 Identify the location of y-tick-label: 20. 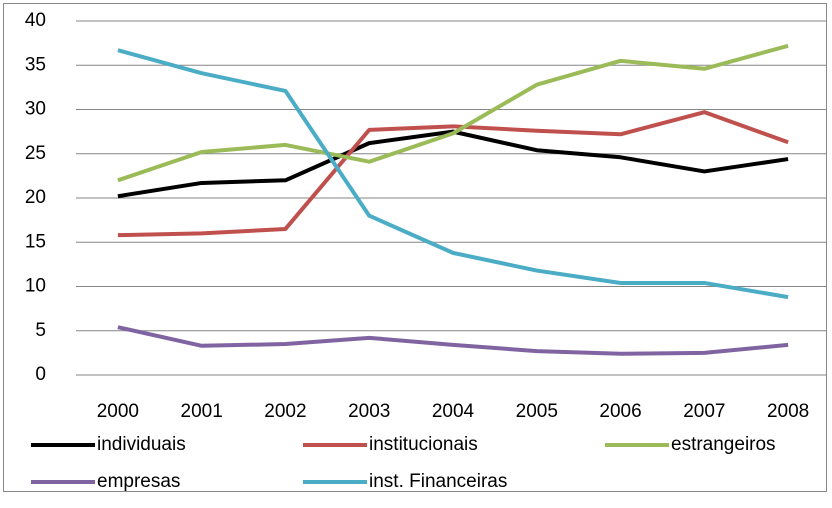
(35, 197).